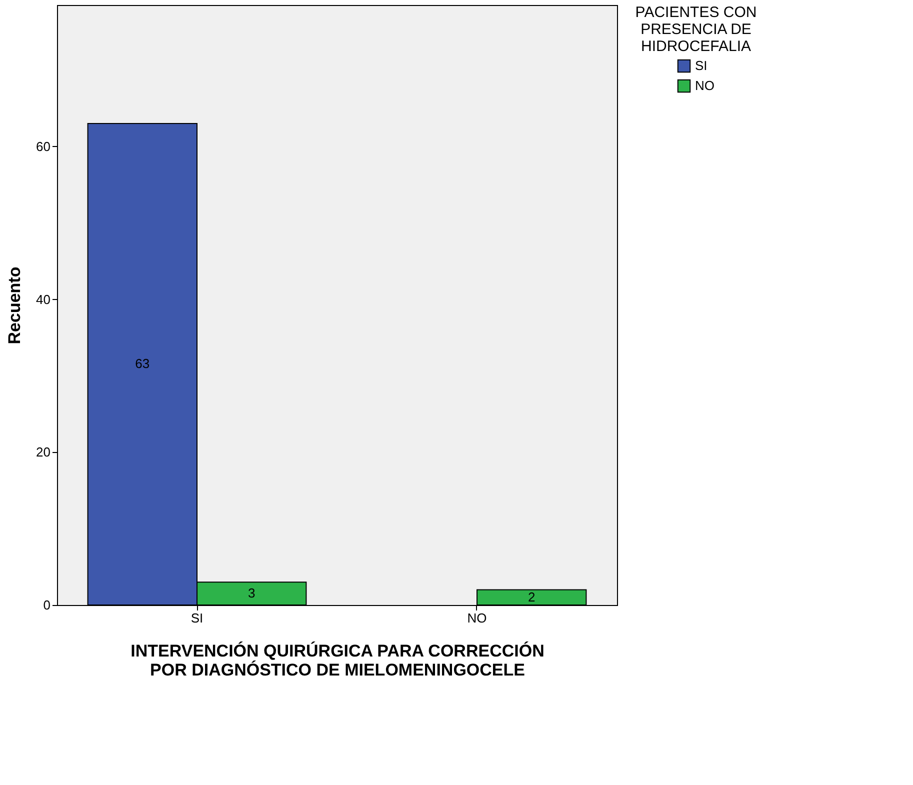 This screenshot has height=785, width=913. What do you see at coordinates (532, 596) in the screenshot?
I see `data-label: 2` at bounding box center [532, 596].